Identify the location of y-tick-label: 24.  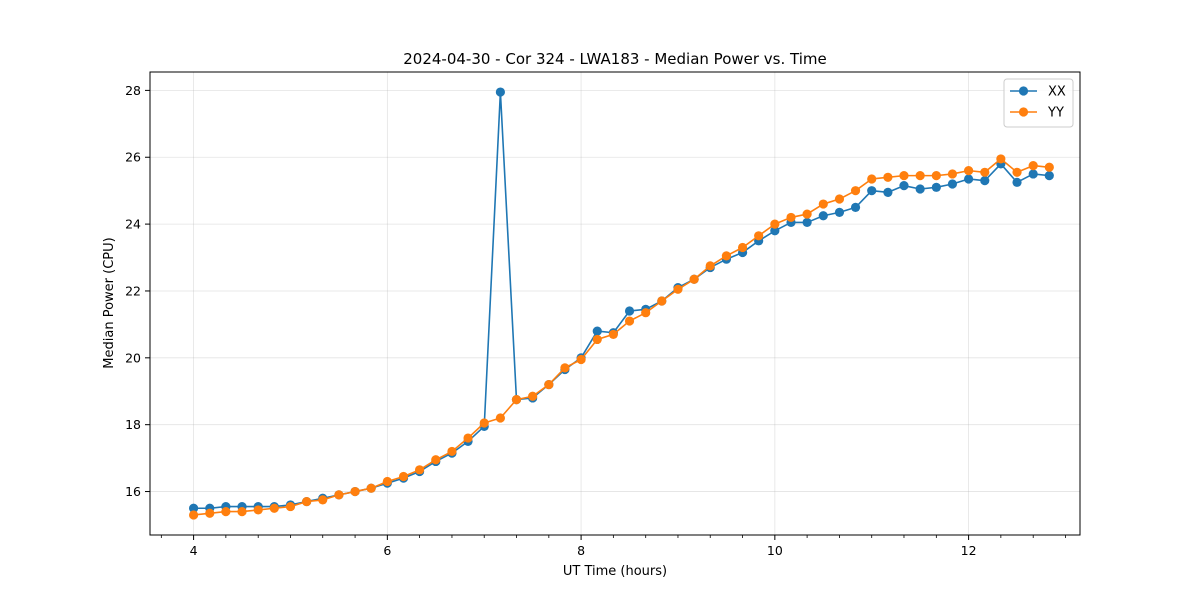
(133, 224).